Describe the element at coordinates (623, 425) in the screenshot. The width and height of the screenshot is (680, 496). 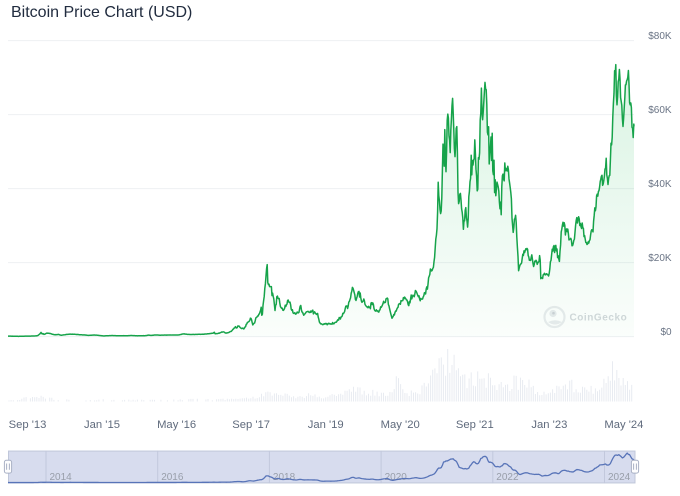
I see `svg-text: May '24` at that location.